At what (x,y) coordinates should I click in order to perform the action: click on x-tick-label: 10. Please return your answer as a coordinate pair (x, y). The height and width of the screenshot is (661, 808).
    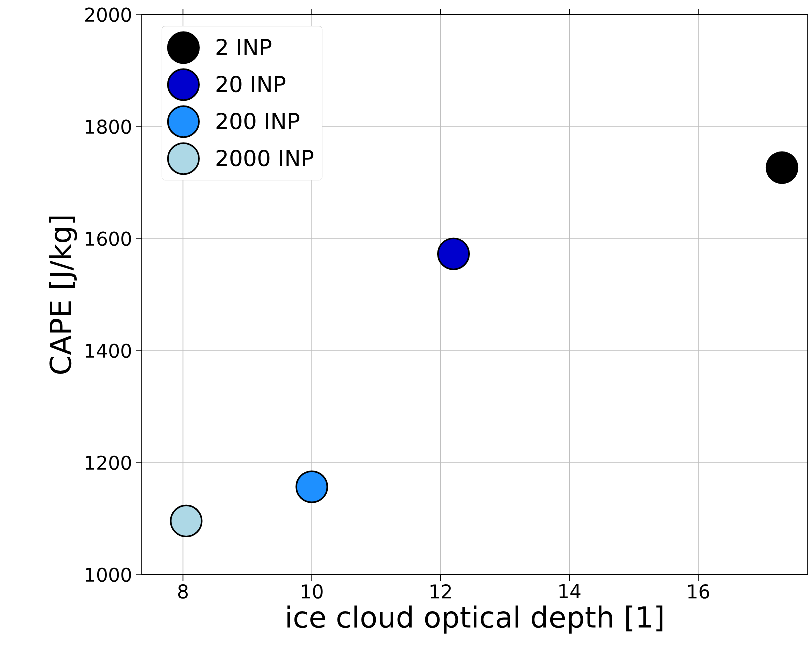
    Looking at the image, I should click on (312, 591).